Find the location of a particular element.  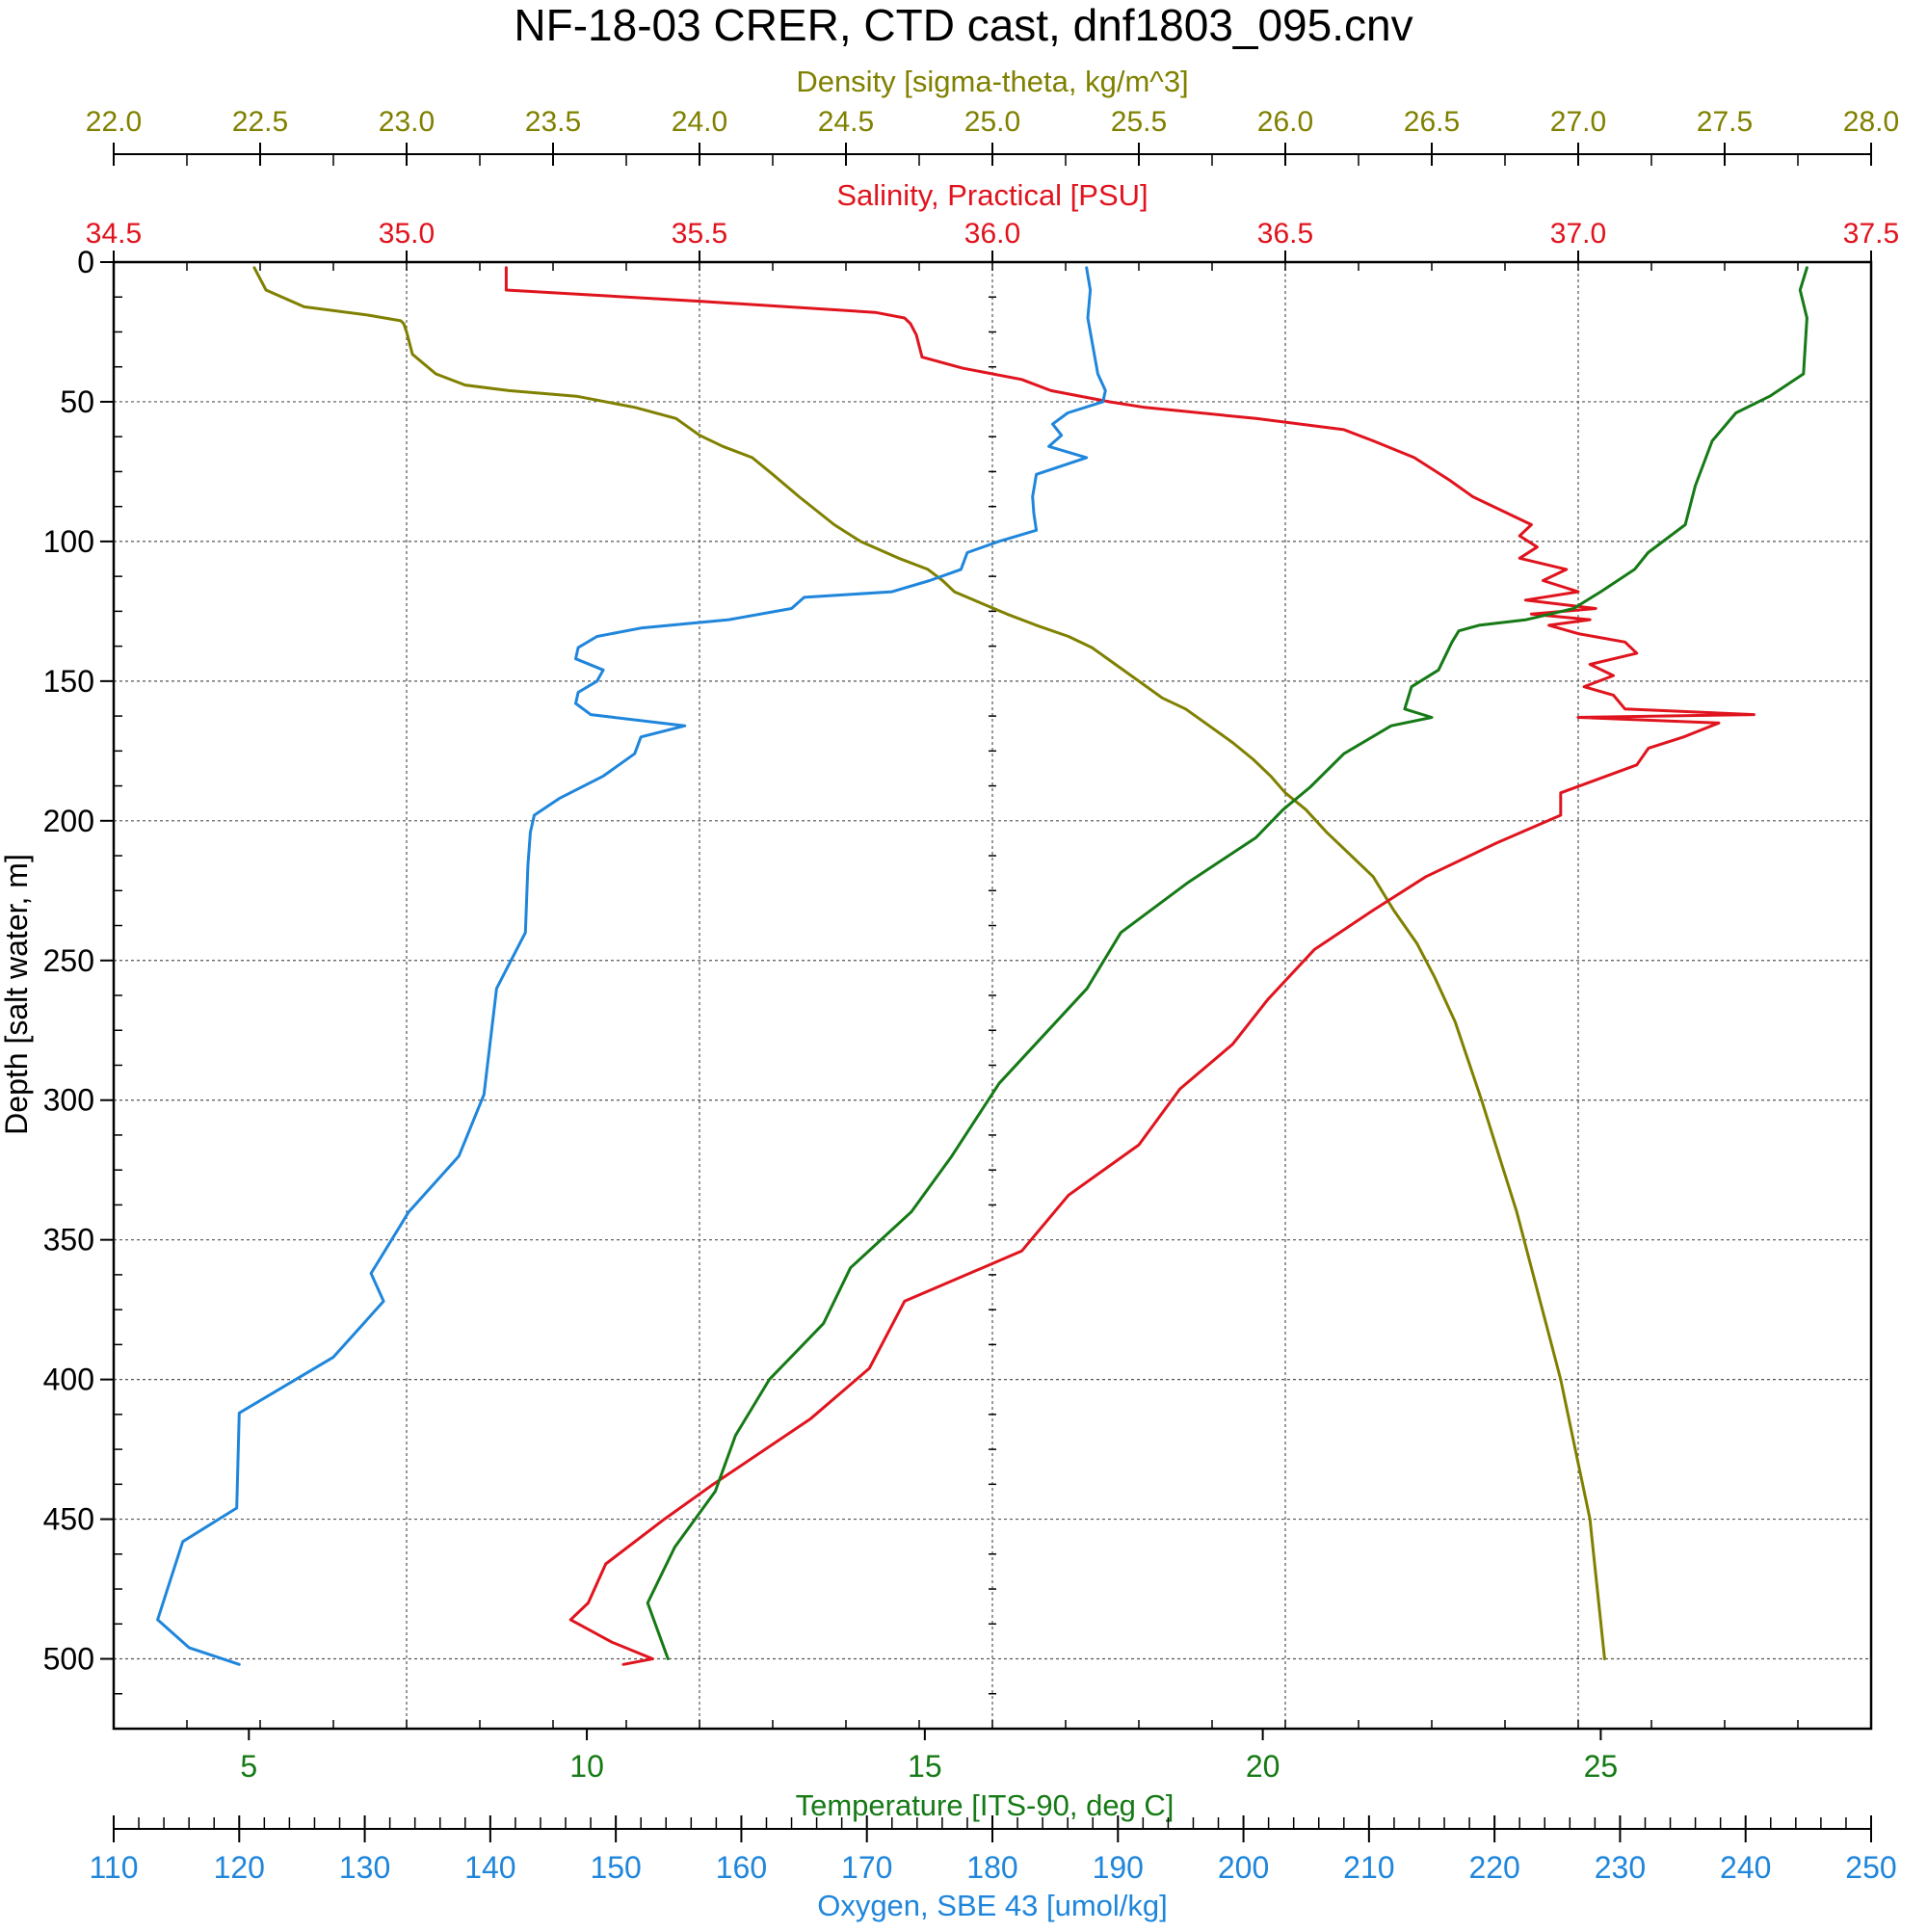

temperature-tick-label: 15 is located at coordinates (925, 1766).